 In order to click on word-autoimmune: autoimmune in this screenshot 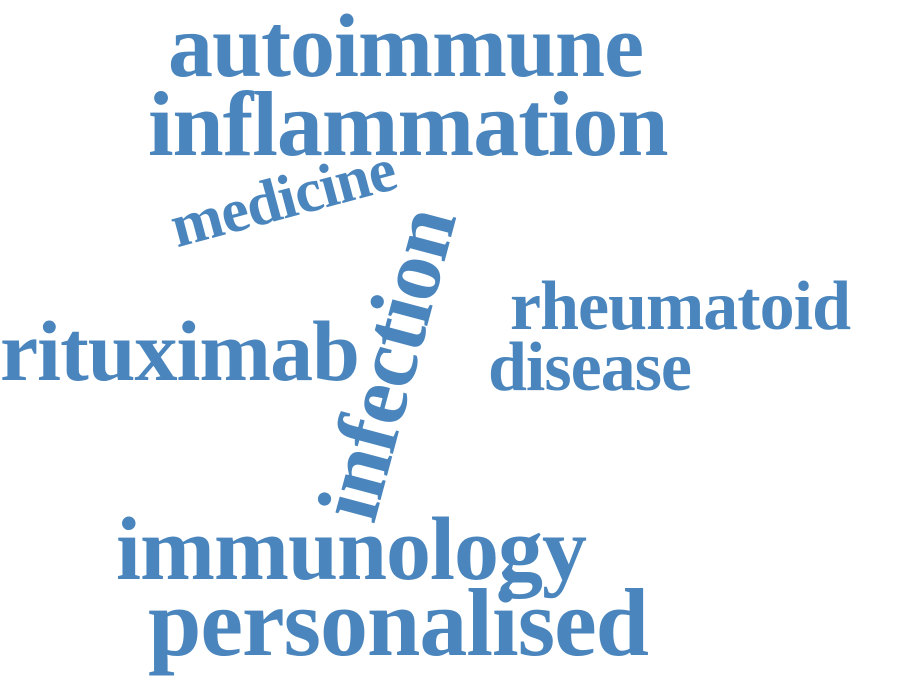, I will do `click(406, 48)`.